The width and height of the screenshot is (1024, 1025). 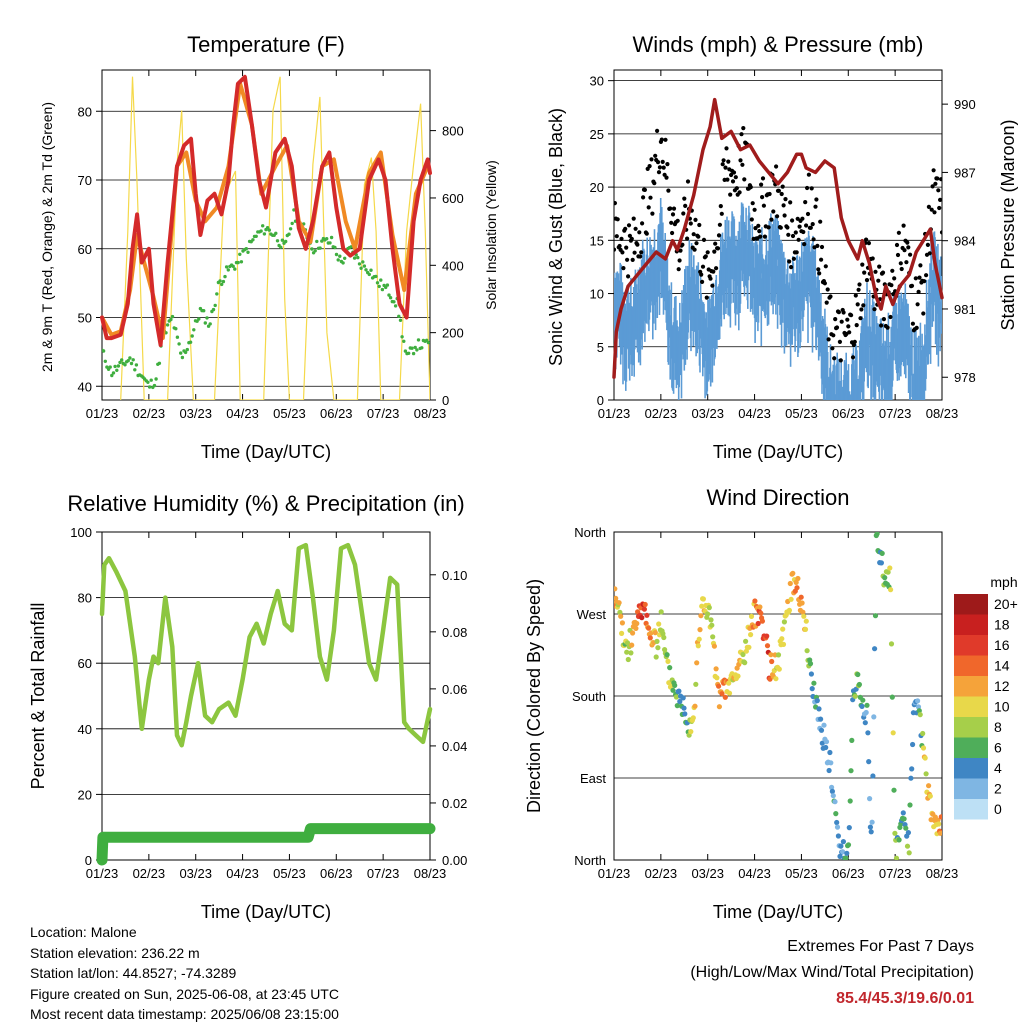 What do you see at coordinates (942, 413) in the screenshot?
I see `winds-xtick-label: 08/23` at bounding box center [942, 413].